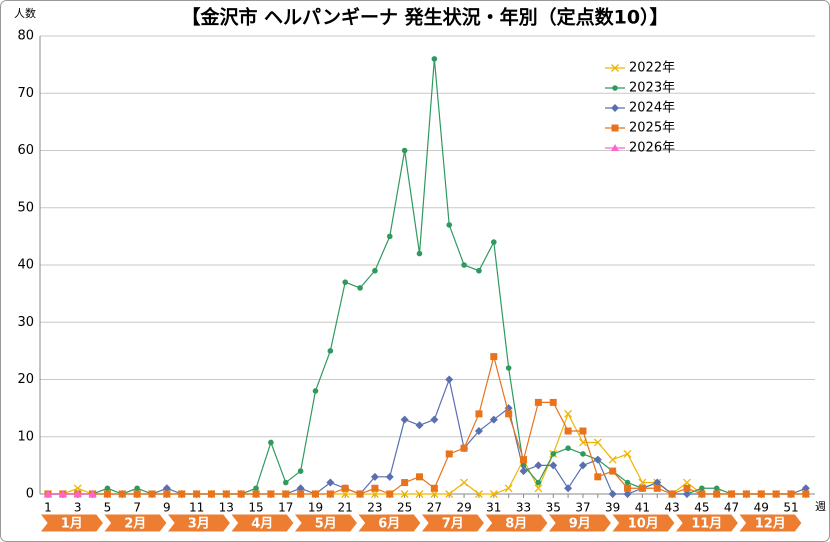 This screenshot has height=542, width=830. I want to click on x-tick-label: 5, so click(108, 508).